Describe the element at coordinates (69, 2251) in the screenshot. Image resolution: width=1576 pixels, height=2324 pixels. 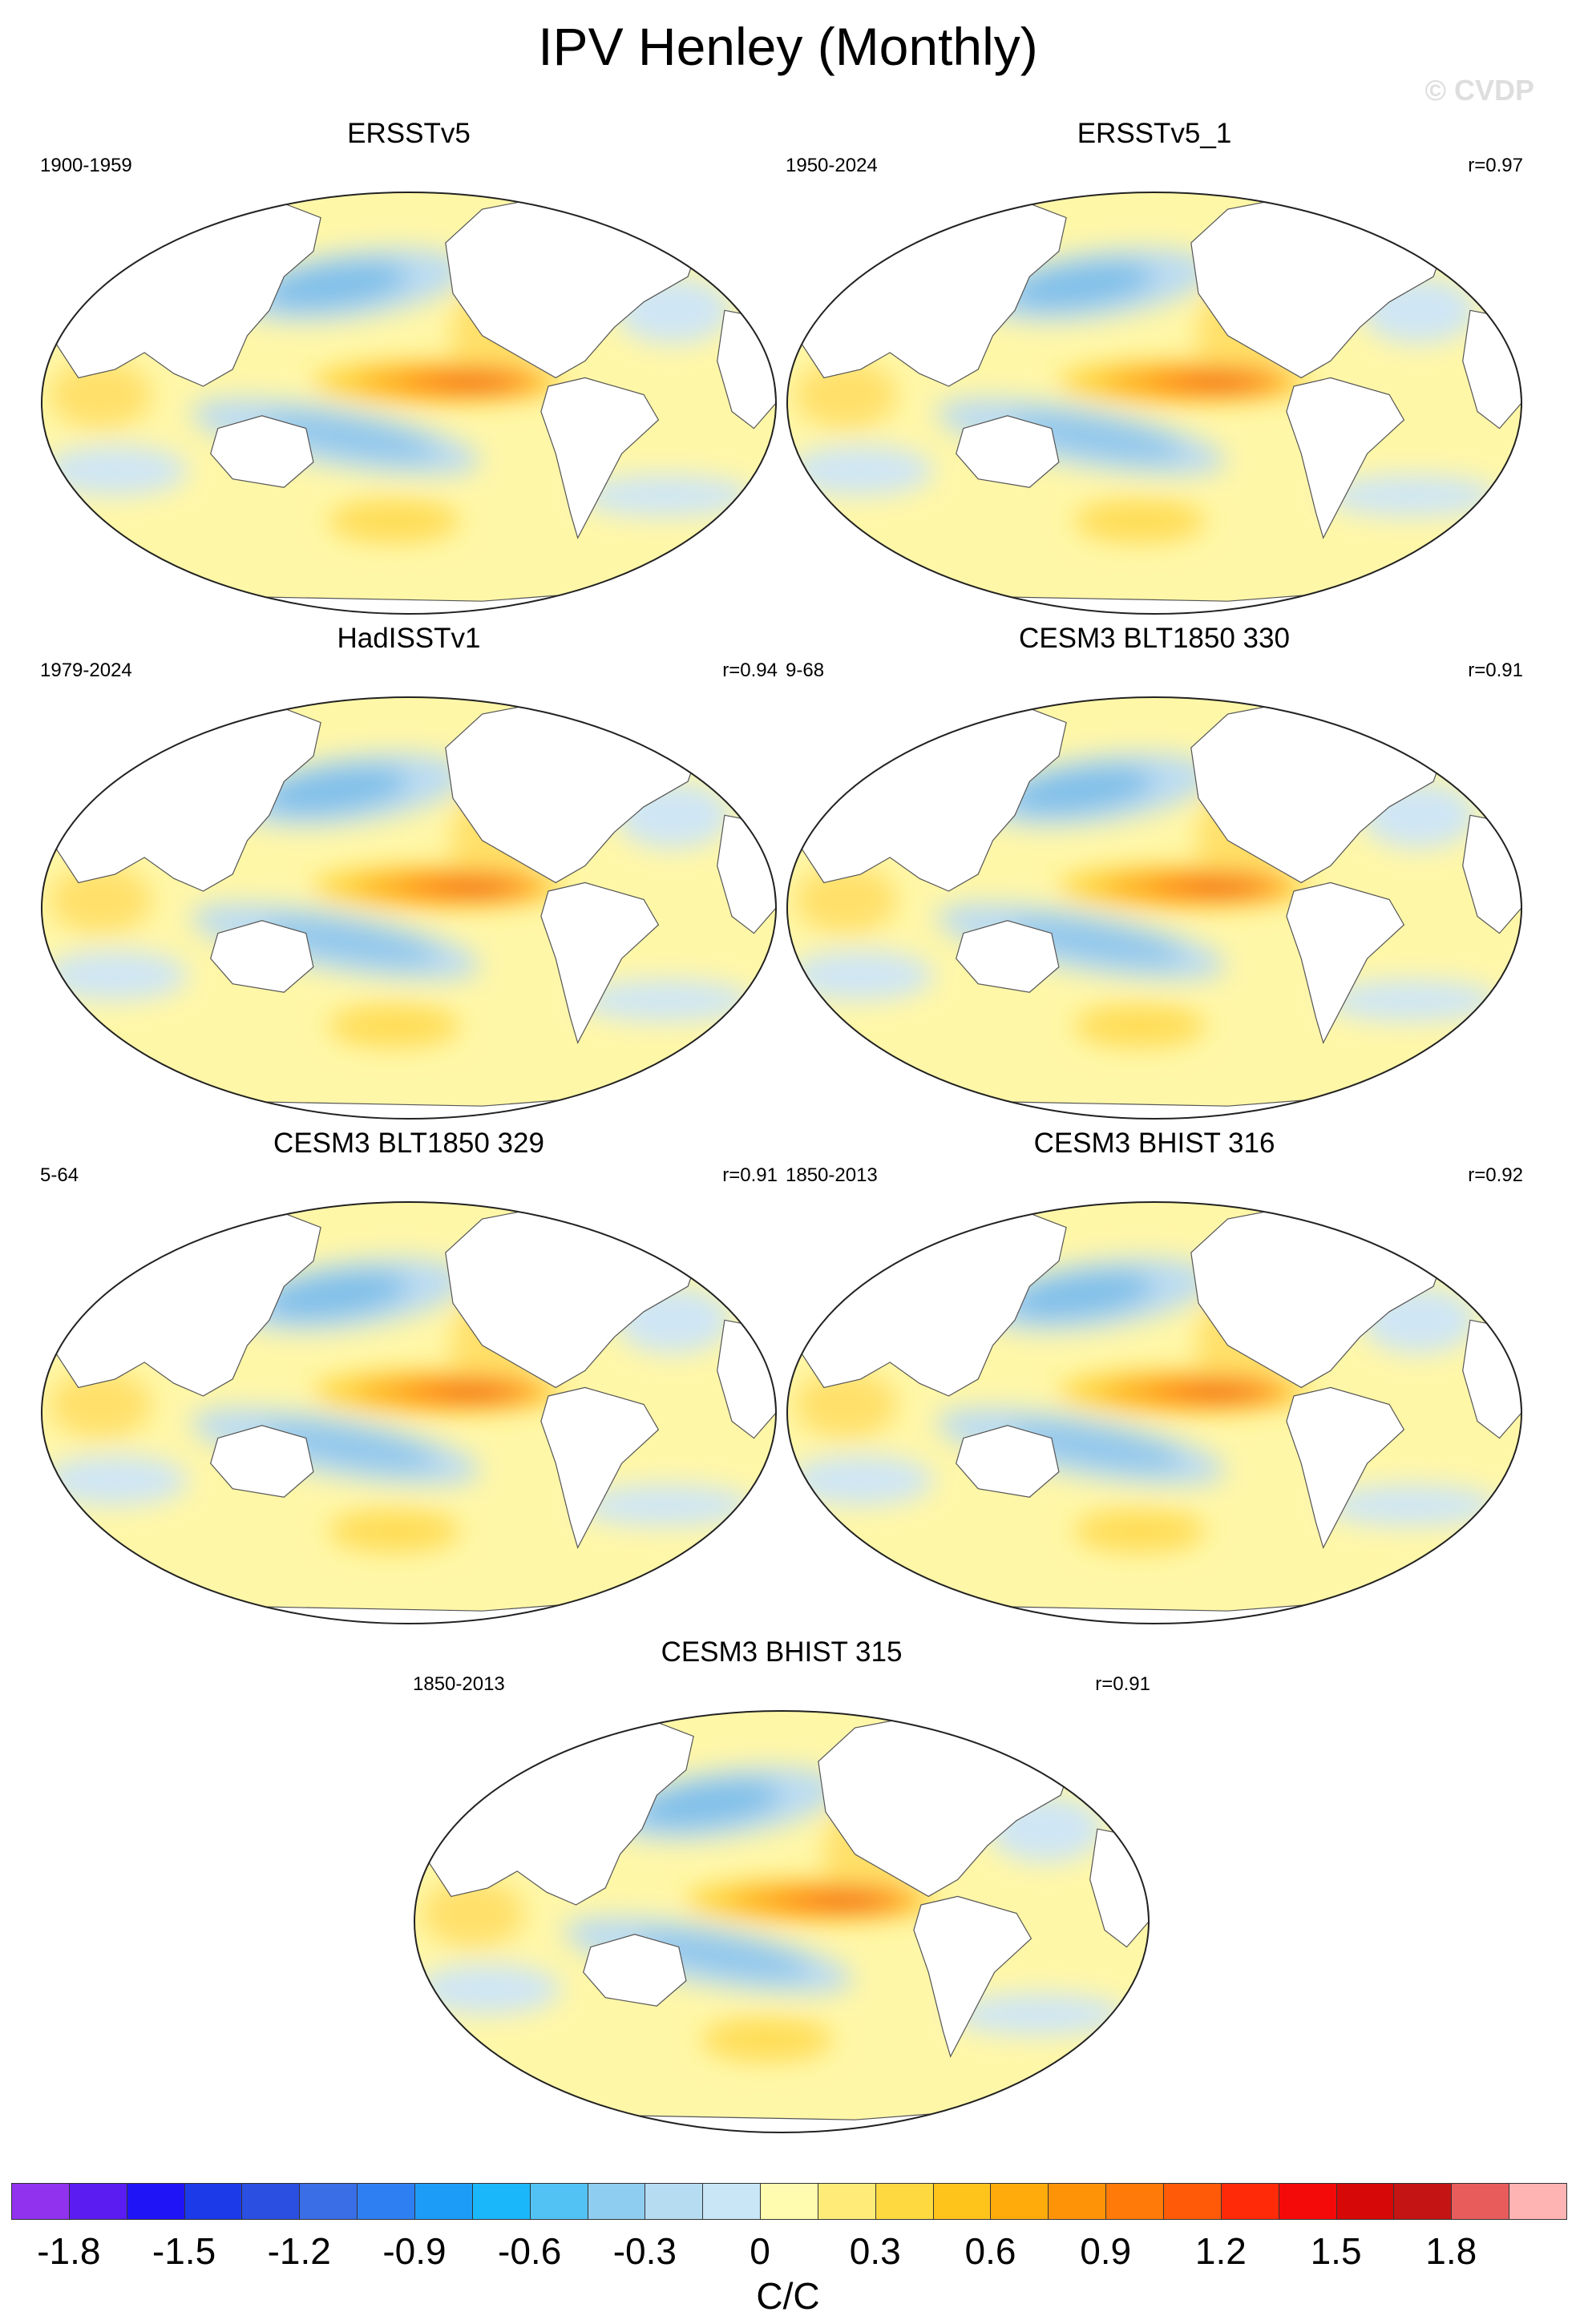
I see `colorbar-tick-label: -1.8` at that location.